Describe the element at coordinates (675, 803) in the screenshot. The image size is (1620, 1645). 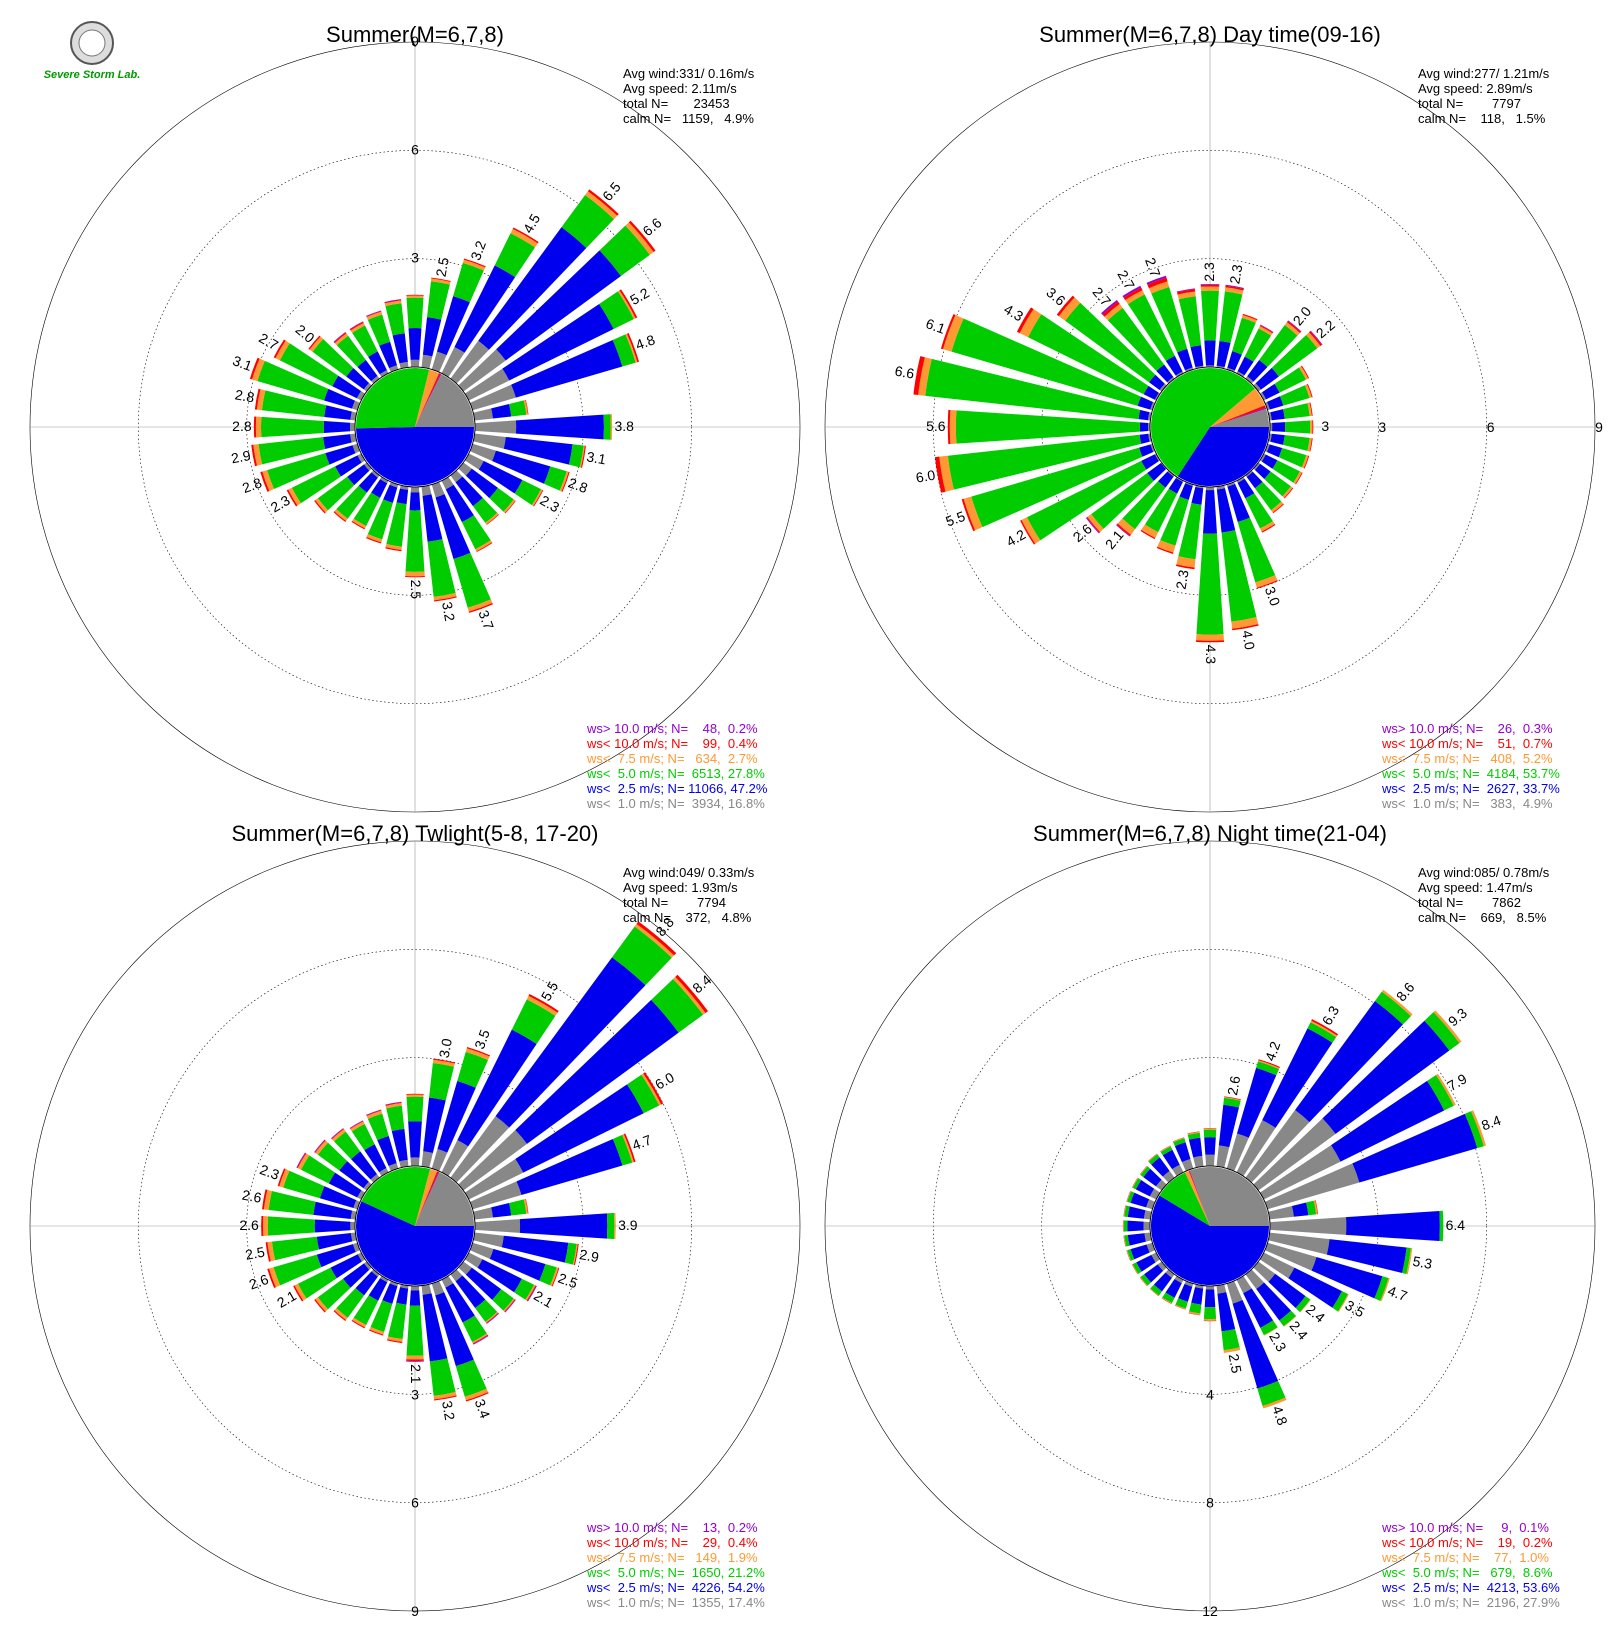
I see `legend-entry: ws< 1.0 m/s; N= 3934, 16.8%` at that location.